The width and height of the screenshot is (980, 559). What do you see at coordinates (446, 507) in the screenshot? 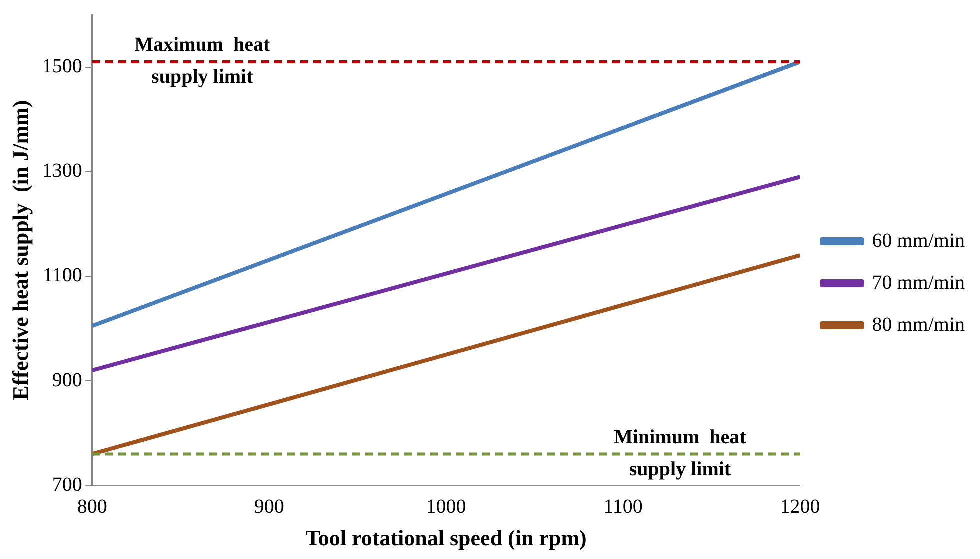
I see `x-tick-label: 1000` at bounding box center [446, 507].